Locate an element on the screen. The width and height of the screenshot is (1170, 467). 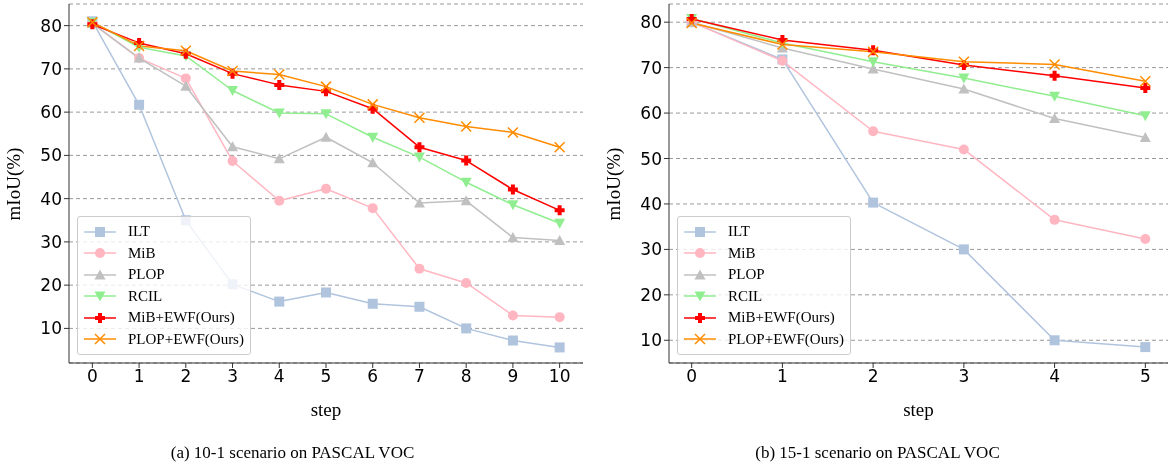
text: (a) 10-1 scenario on PASCAL VOC is located at coordinates (292, 453).